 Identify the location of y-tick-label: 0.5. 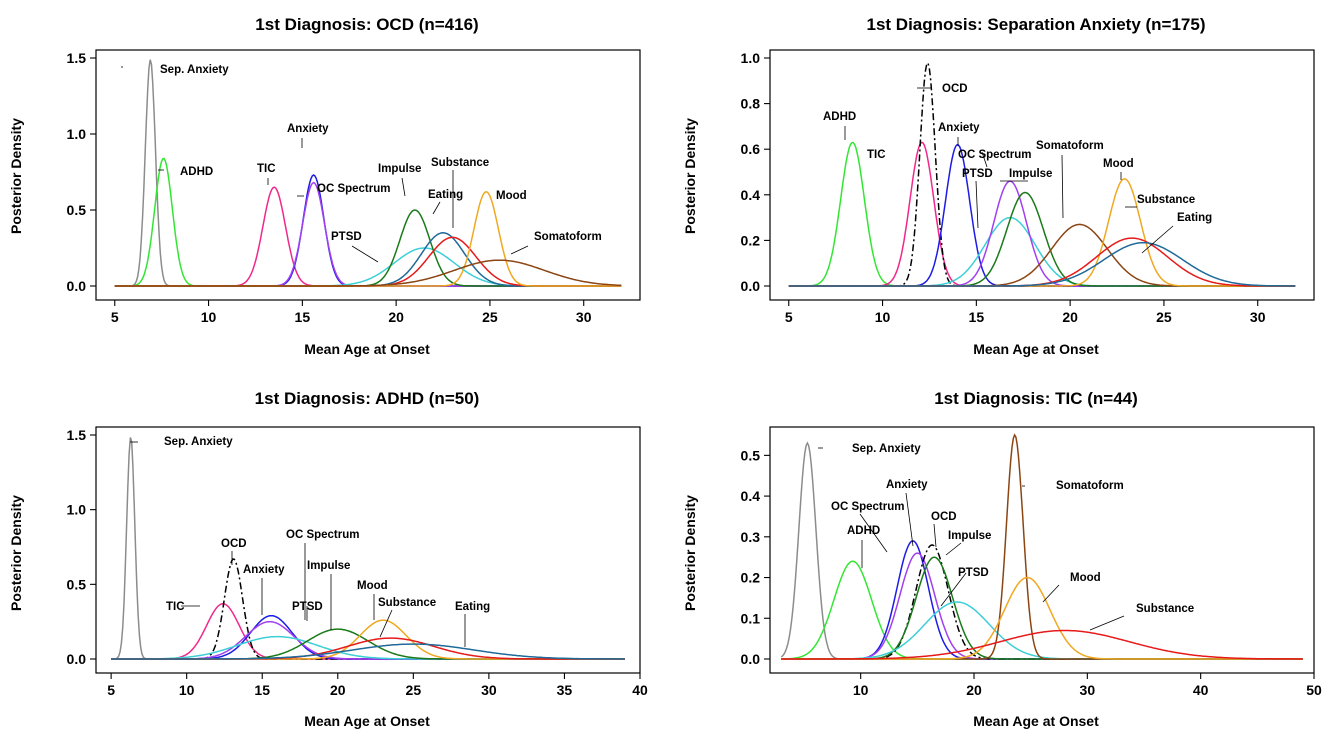
(751, 455).